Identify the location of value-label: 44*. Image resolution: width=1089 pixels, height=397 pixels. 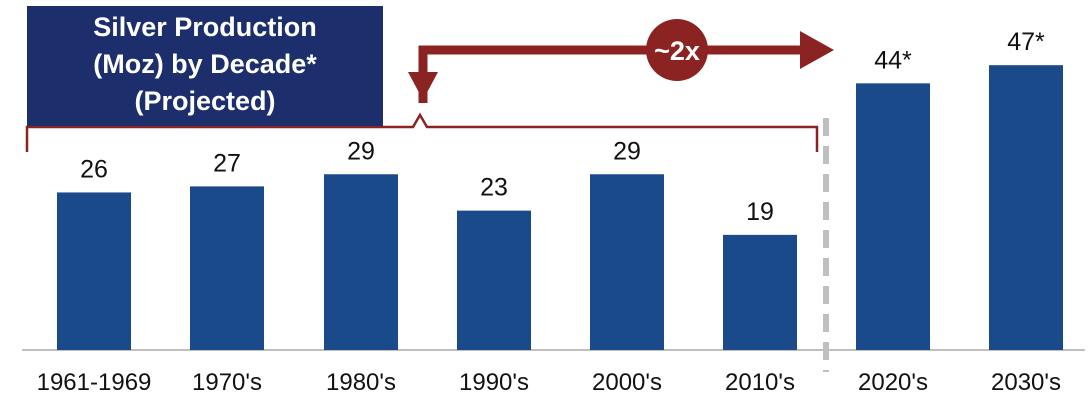
(893, 60).